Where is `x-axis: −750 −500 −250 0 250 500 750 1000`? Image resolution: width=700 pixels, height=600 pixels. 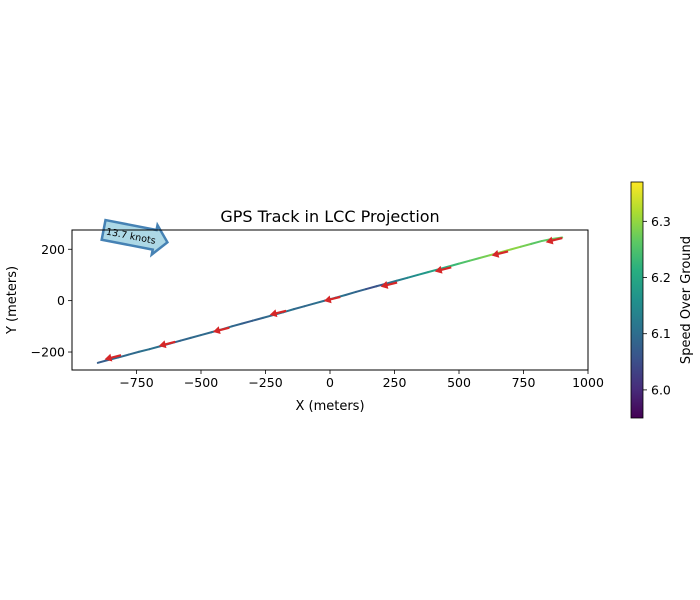 x-axis: −750 −500 −250 0 250 500 750 1000 is located at coordinates (361, 380).